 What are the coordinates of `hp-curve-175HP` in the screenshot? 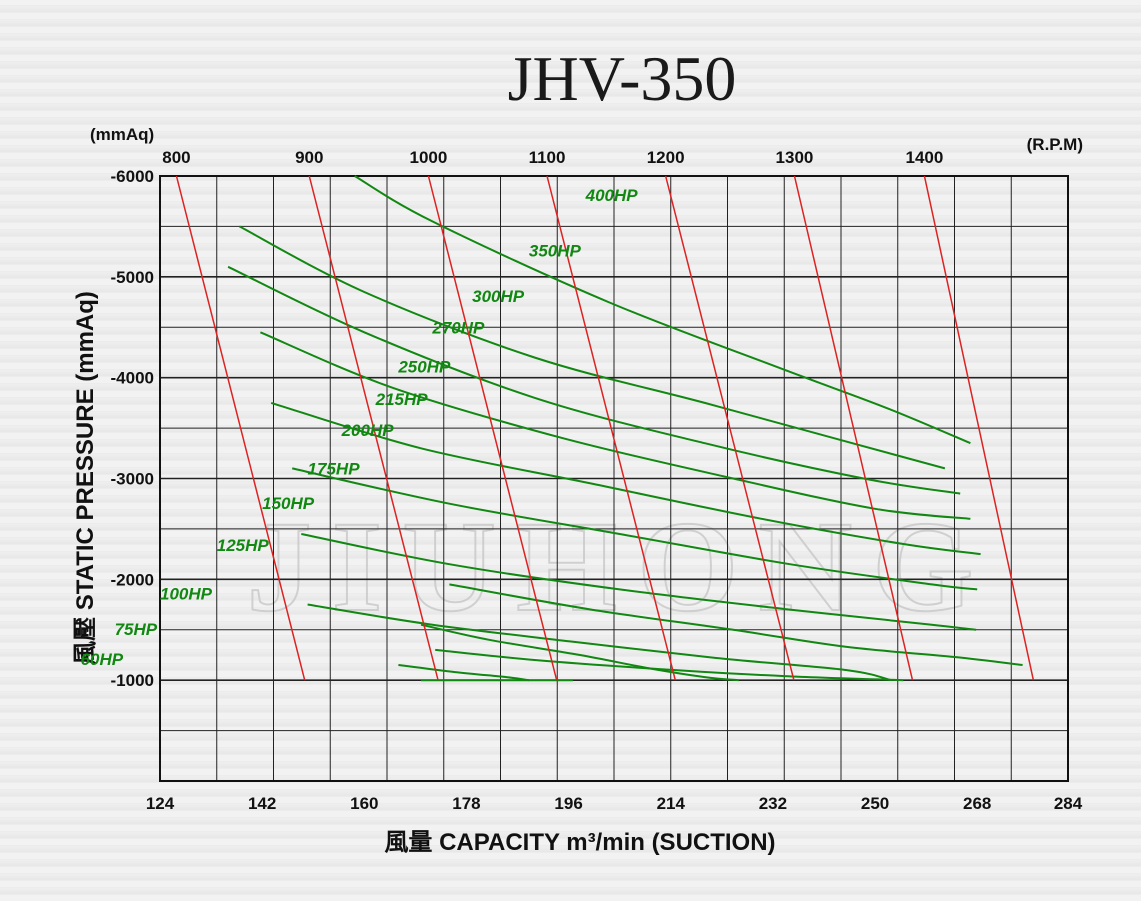 It's located at (599, 642).